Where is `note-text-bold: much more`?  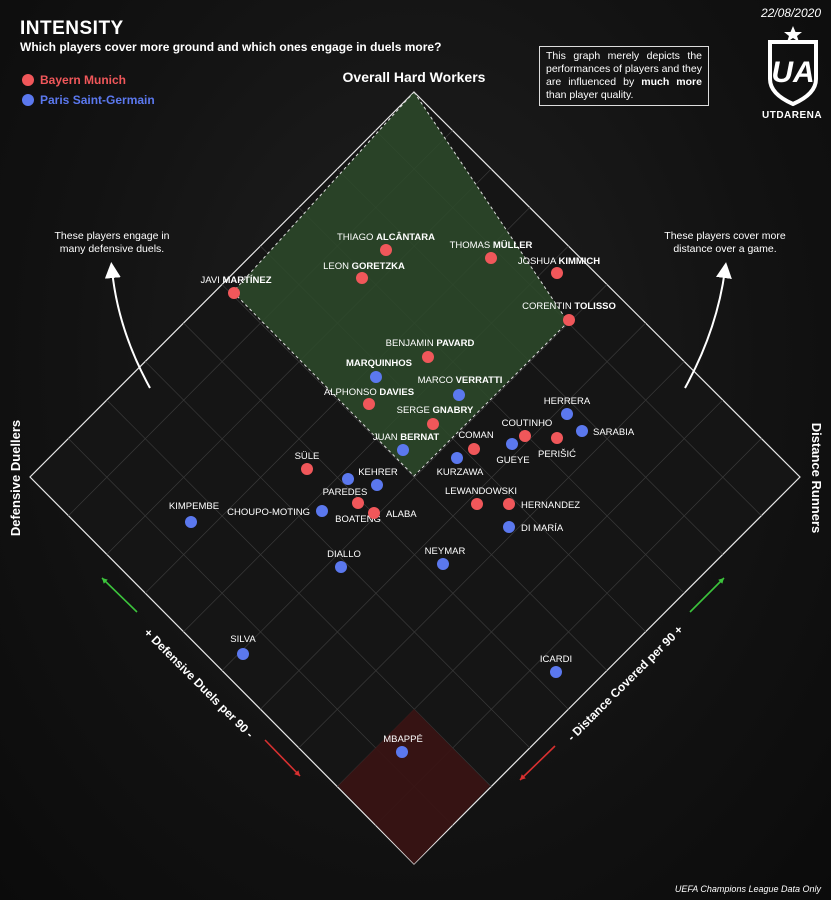 note-text-bold: much more is located at coordinates (671, 82).